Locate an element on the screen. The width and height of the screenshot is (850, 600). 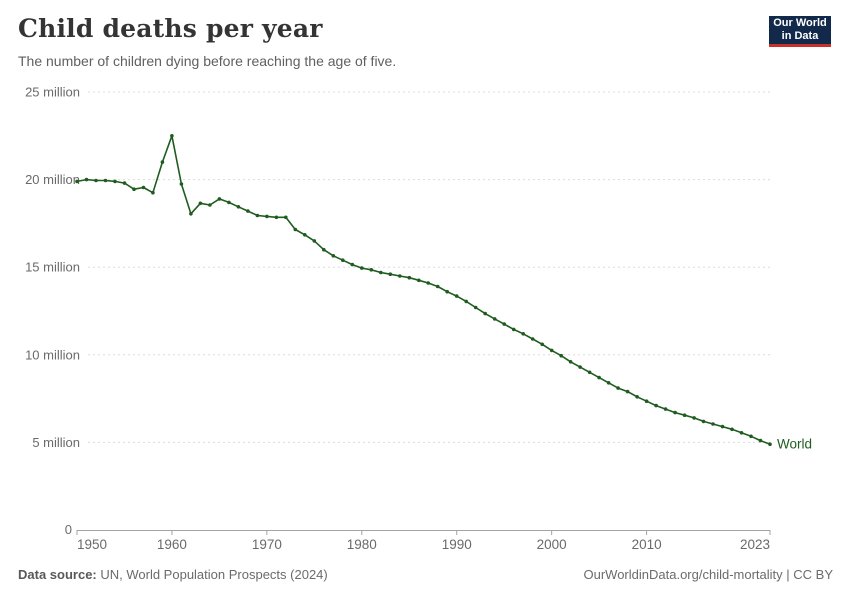
x-axis-label: 2023 is located at coordinates (755, 544).